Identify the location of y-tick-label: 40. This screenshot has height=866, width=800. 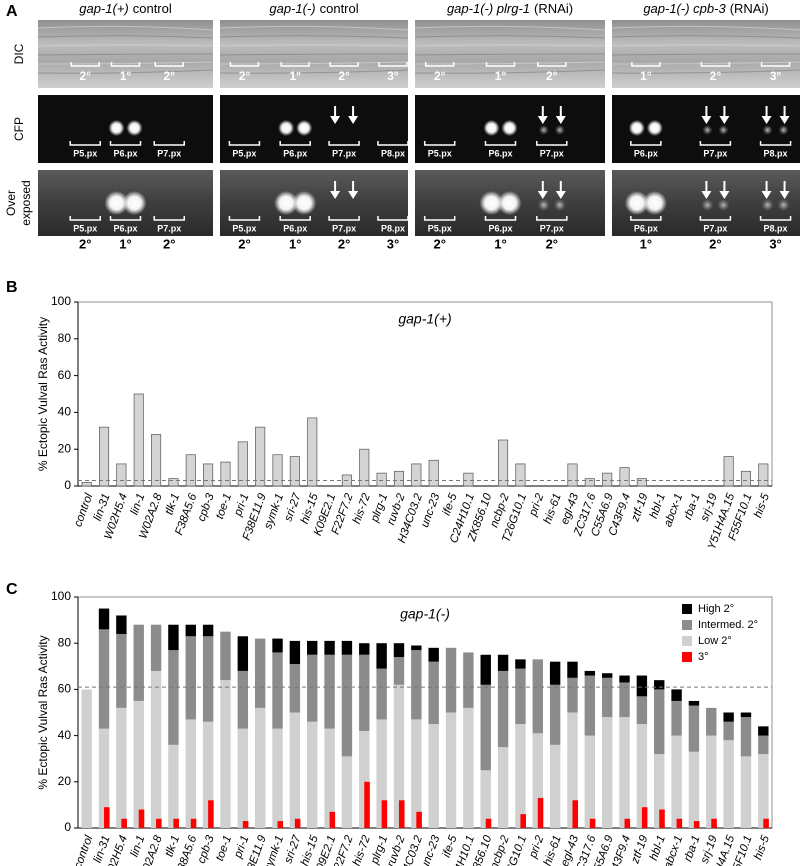
(65, 735).